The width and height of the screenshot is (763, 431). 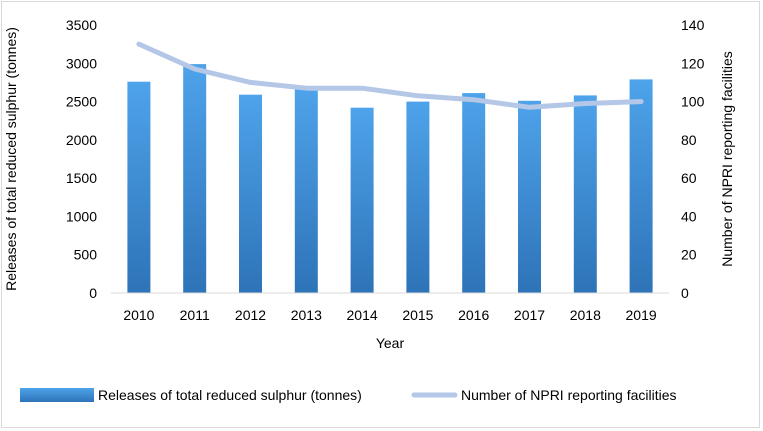 What do you see at coordinates (195, 315) in the screenshot?
I see `x-tick-label: 2011` at bounding box center [195, 315].